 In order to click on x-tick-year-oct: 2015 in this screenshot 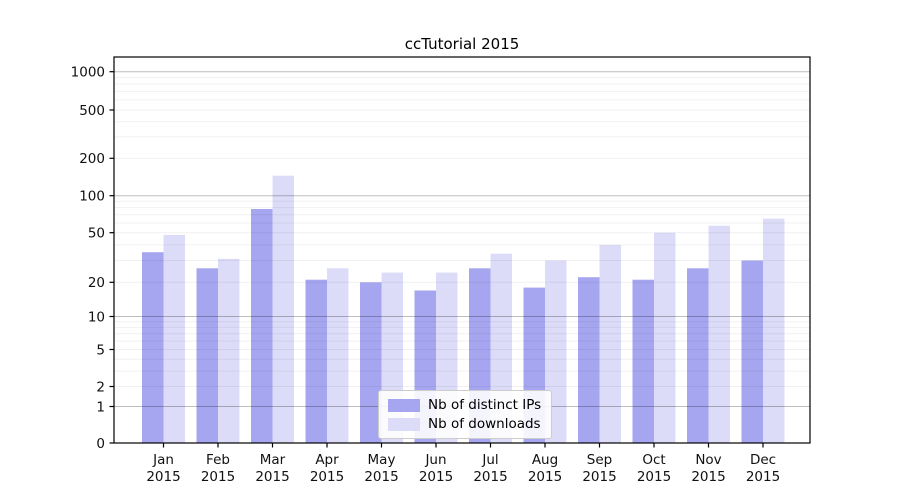, I will do `click(654, 477)`.